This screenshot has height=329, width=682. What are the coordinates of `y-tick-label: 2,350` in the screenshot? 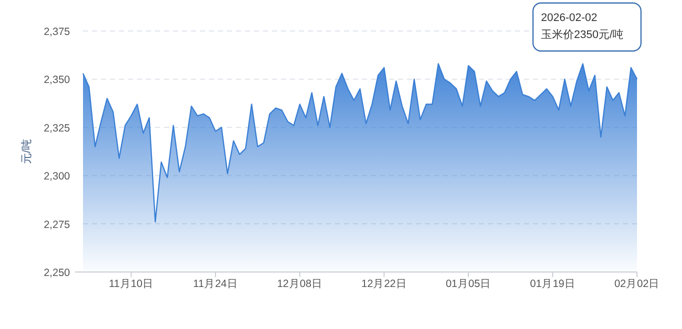 It's located at (57, 80).